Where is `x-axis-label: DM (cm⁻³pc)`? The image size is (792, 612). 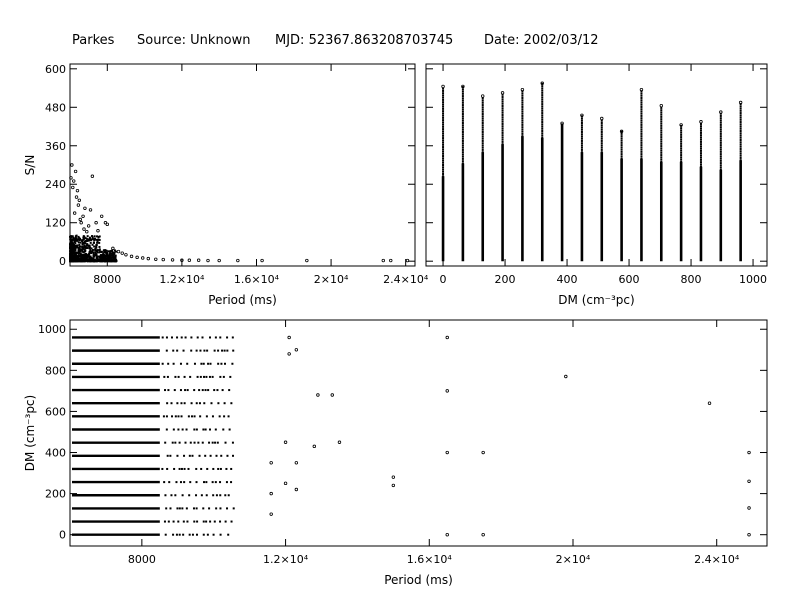
x-axis-label: DM (cm⁻³pc) is located at coordinates (596, 300).